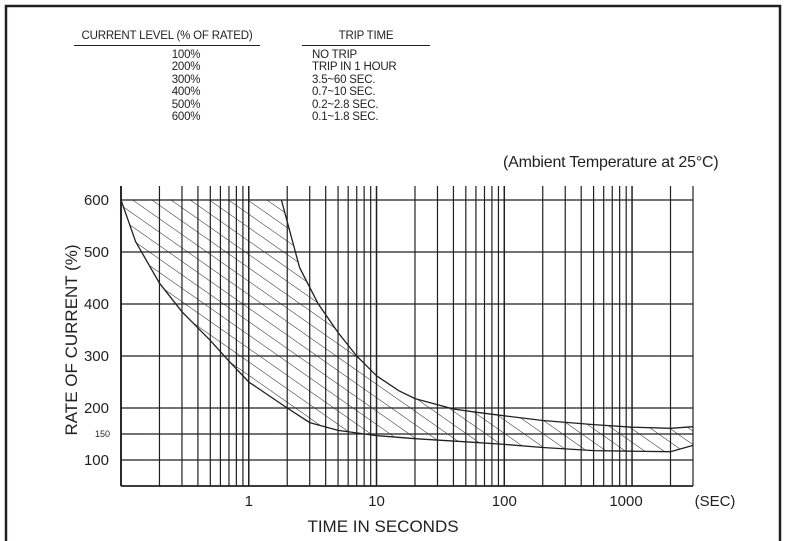 Image resolution: width=789 pixels, height=541 pixels. What do you see at coordinates (167, 37) in the screenshot?
I see `current-level-header: CURRENT LEVEL (% OF RATED)` at bounding box center [167, 37].